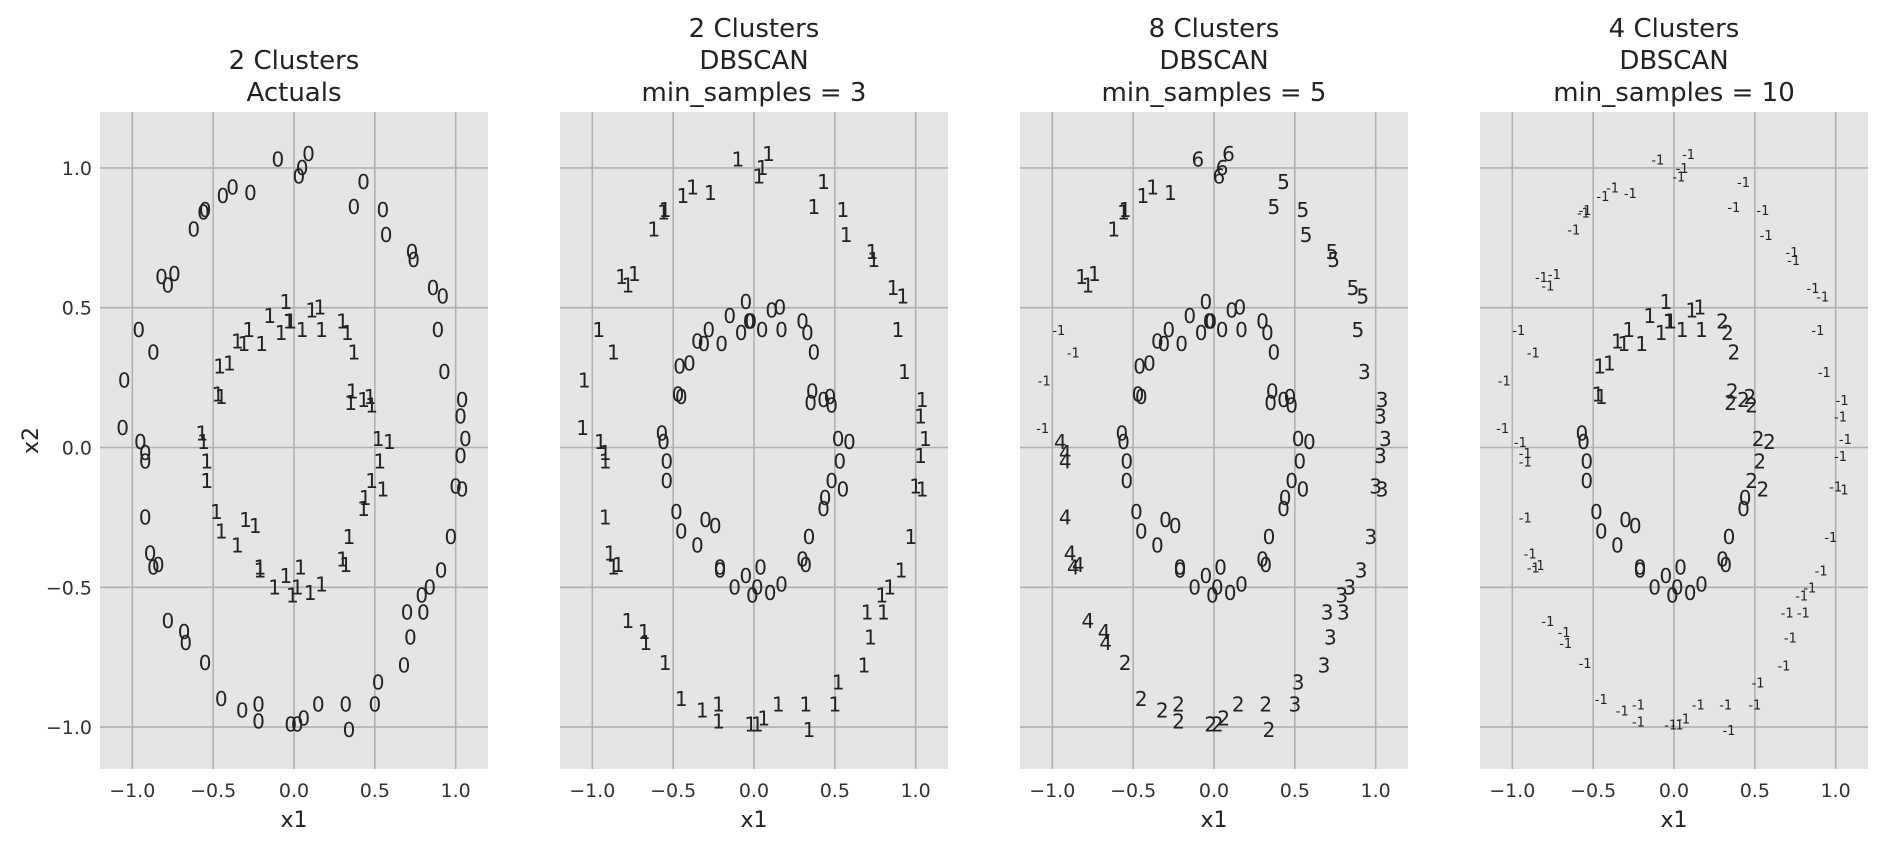 Image resolution: width=1884 pixels, height=845 pixels. I want to click on subplot-title-line: 2 Clusters, so click(754, 29).